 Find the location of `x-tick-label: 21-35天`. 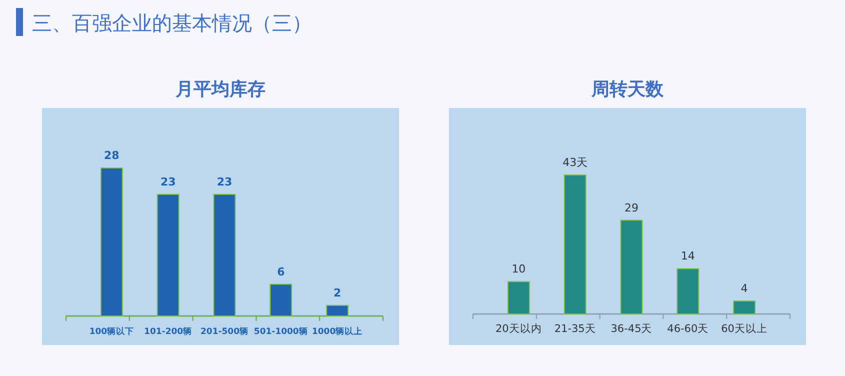

x-tick-label: 21-35天 is located at coordinates (575, 329).